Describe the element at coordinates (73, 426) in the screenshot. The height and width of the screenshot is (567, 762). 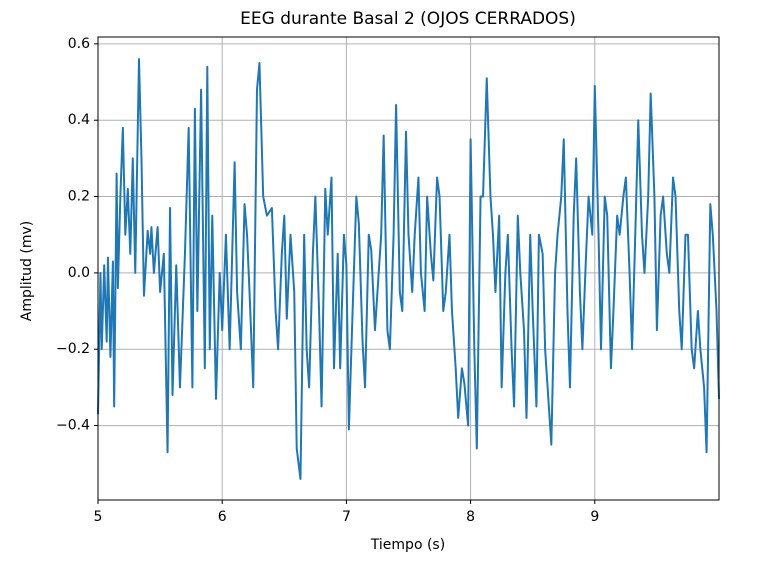
I see `y-tick-label: −0.4` at that location.